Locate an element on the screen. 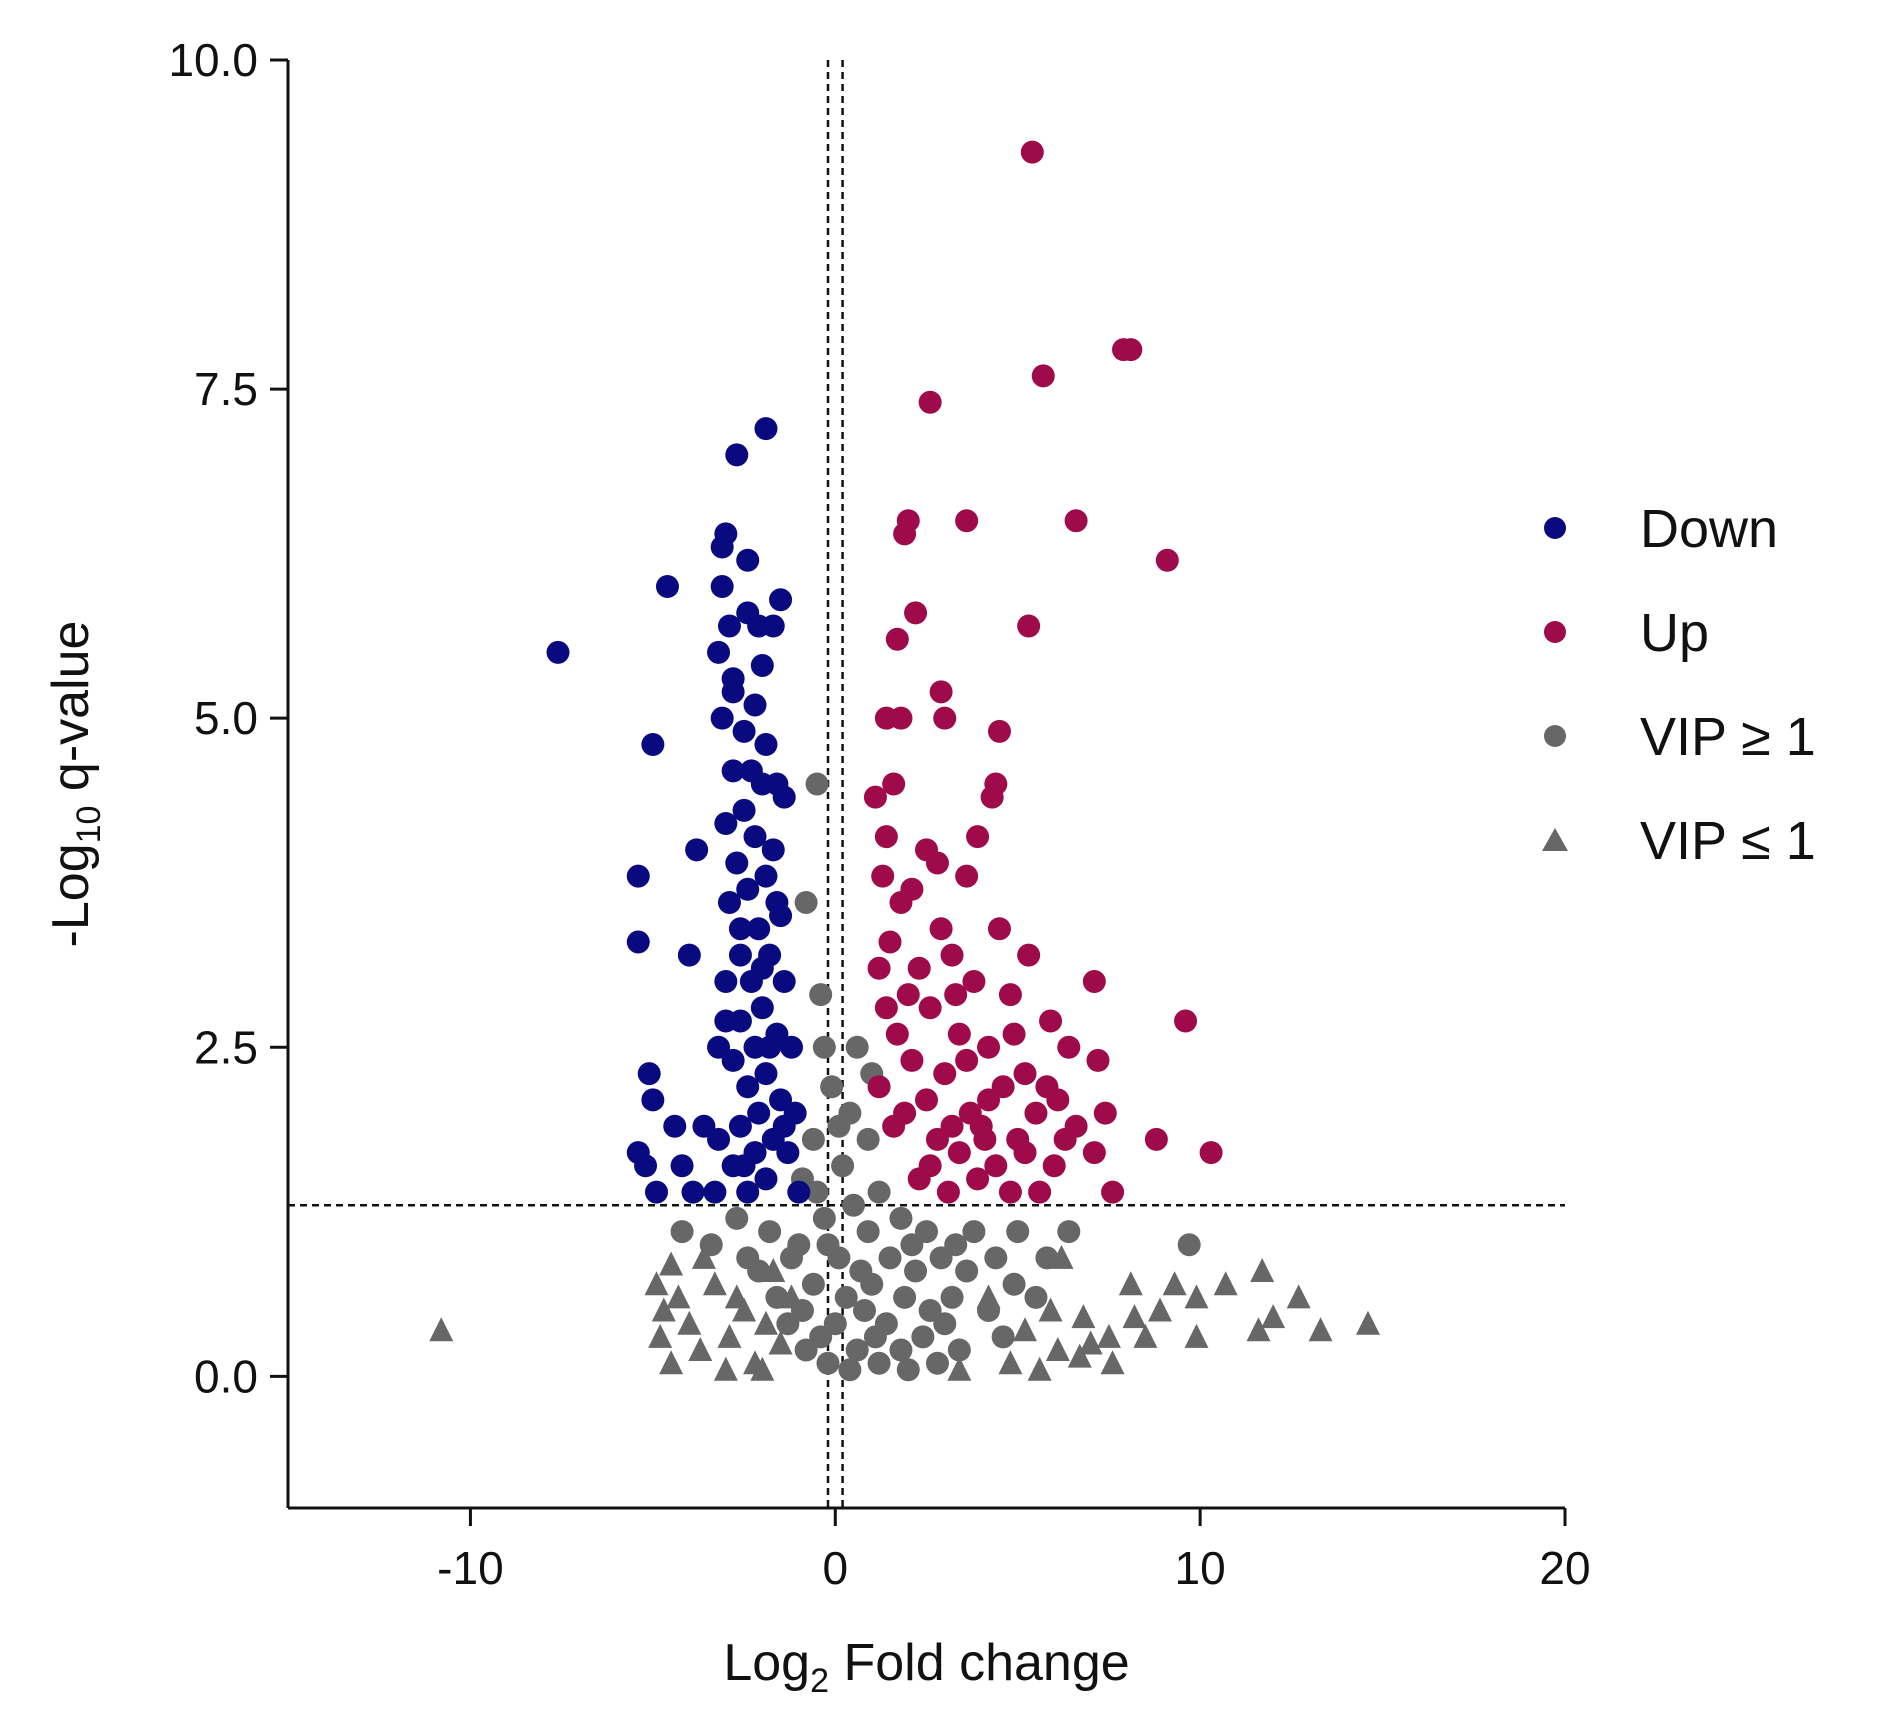 Image resolution: width=1877 pixels, height=1723 pixels. x-tick-label: 10 is located at coordinates (1200, 1568).